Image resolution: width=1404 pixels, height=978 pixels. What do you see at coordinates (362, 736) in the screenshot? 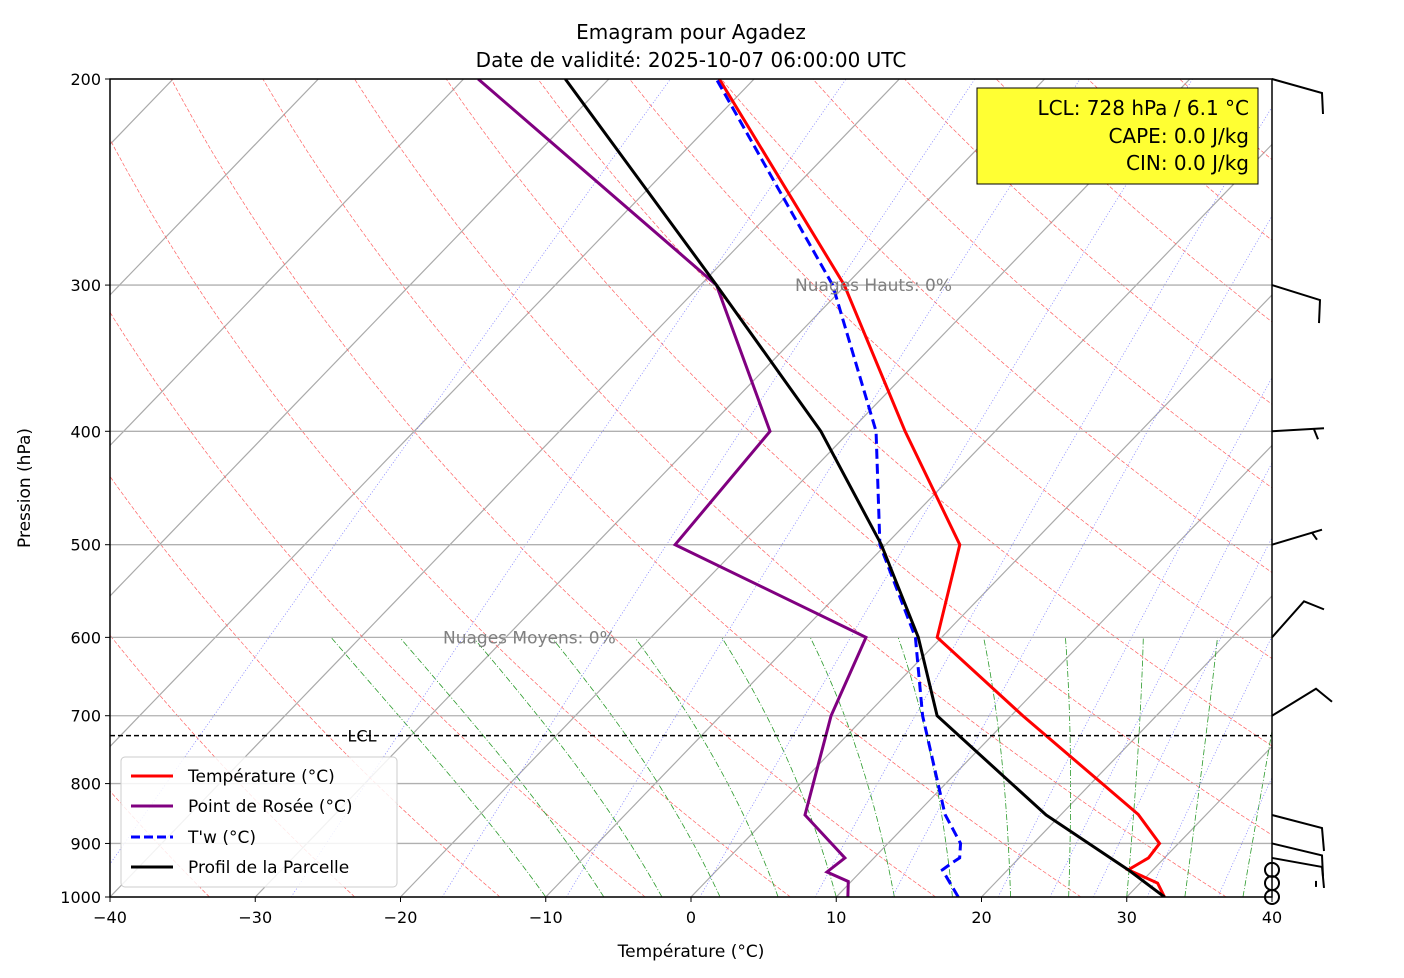
I see `lcl-label: LCL` at bounding box center [362, 736].